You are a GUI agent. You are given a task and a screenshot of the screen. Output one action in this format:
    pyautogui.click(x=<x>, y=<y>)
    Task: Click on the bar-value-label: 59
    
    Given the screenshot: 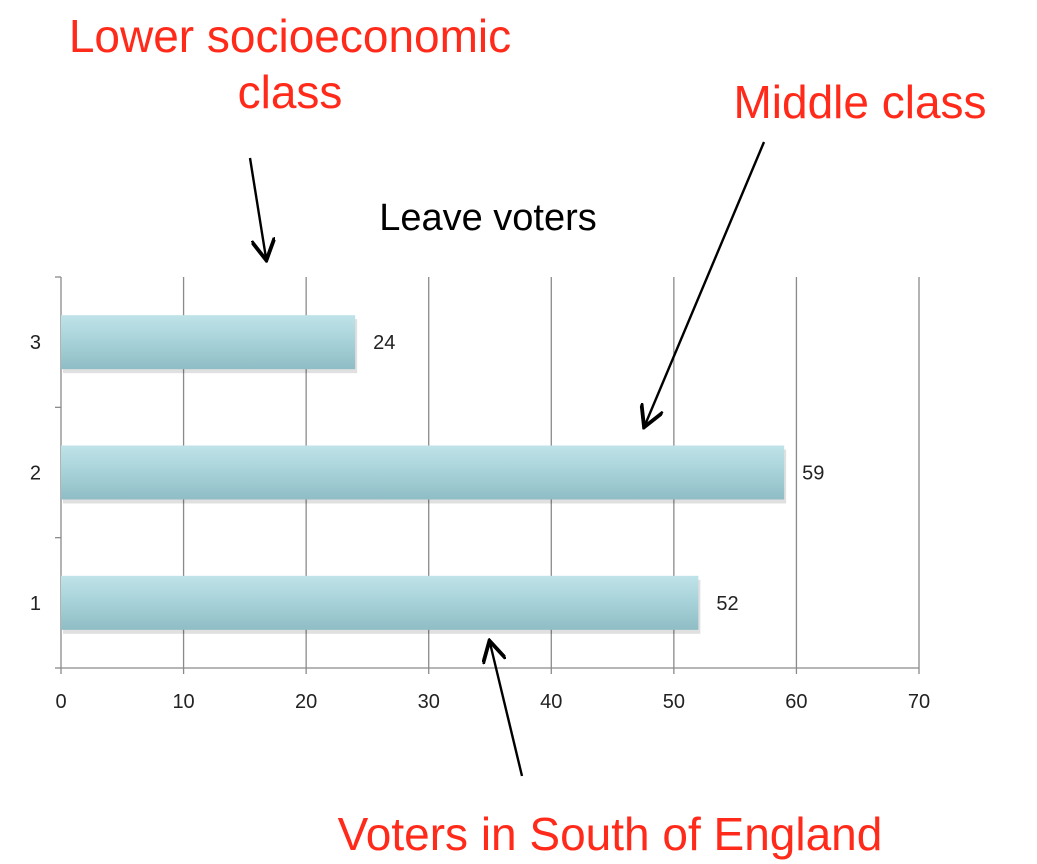 What is the action you would take?
    pyautogui.click(x=813, y=474)
    